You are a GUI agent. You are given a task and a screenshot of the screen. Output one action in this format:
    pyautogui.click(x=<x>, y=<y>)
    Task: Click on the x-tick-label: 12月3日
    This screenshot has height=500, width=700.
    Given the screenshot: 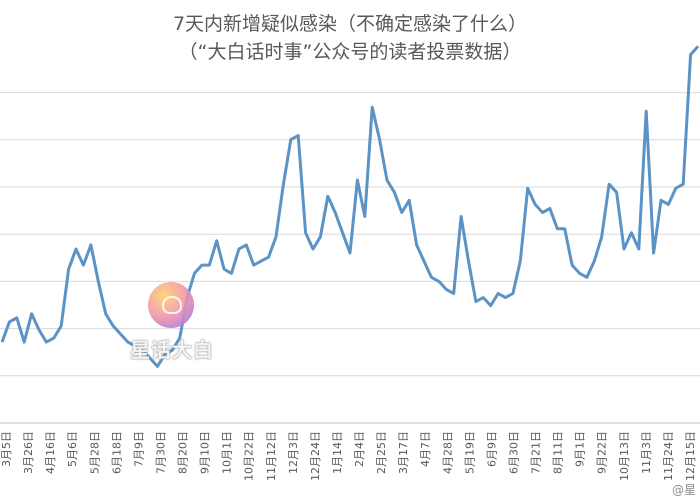 What is the action you would take?
    pyautogui.click(x=293, y=452)
    